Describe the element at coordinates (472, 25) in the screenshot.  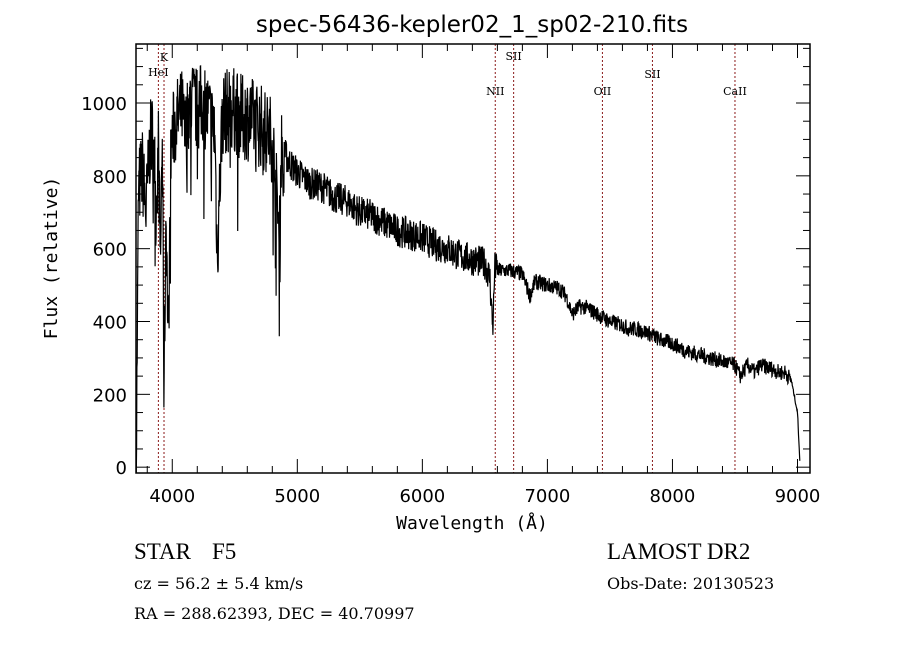
I see `chart-title: spec-56436-kepler02_1_sp02-210.fits` at that location.